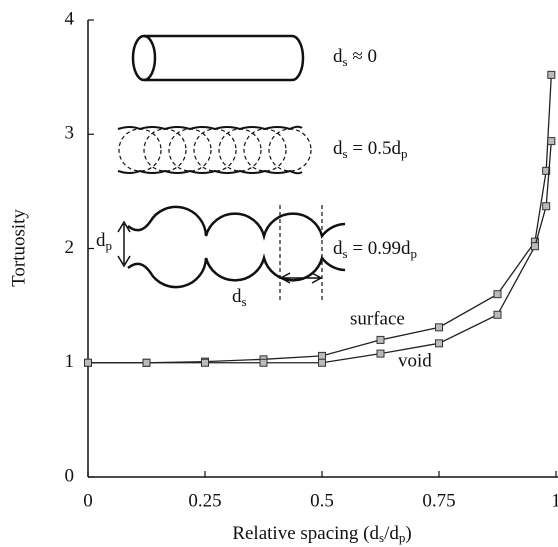 This screenshot has width=558, height=547. Describe the element at coordinates (88, 500) in the screenshot. I see `x-tick-label: 0` at that location.